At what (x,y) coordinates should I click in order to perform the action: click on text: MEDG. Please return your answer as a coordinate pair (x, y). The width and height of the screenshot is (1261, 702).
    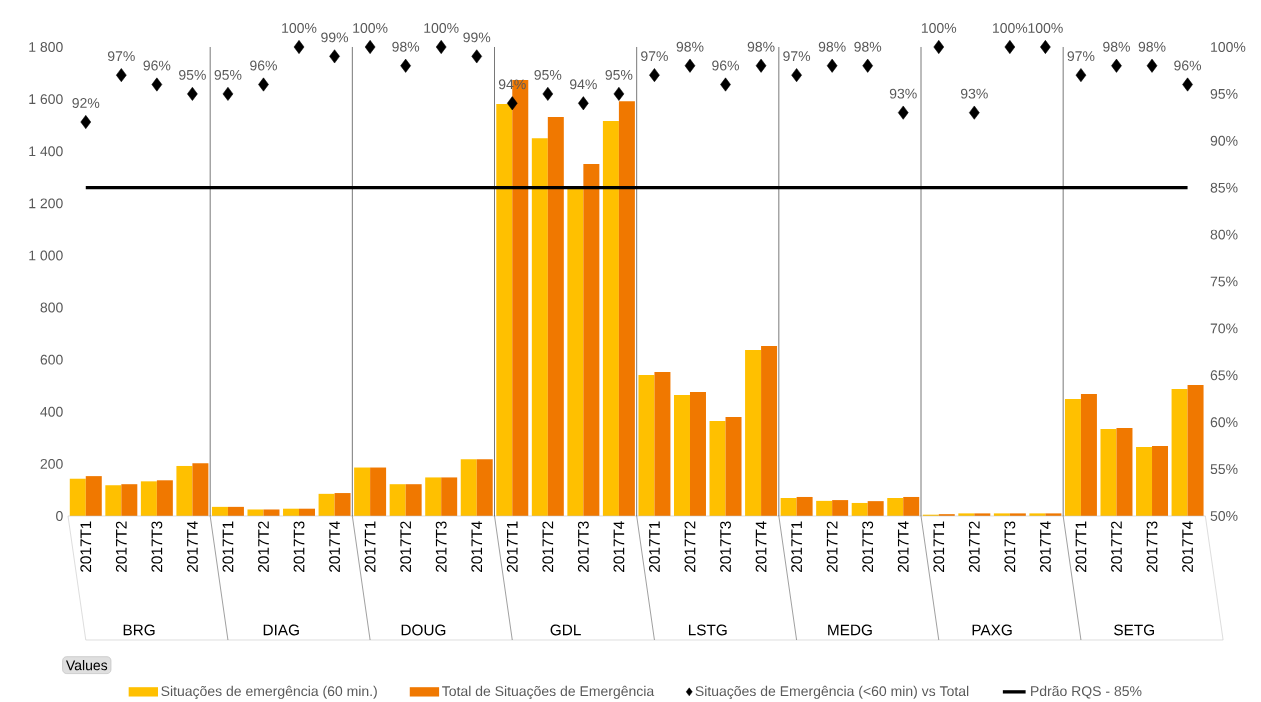
    Looking at the image, I should click on (850, 630).